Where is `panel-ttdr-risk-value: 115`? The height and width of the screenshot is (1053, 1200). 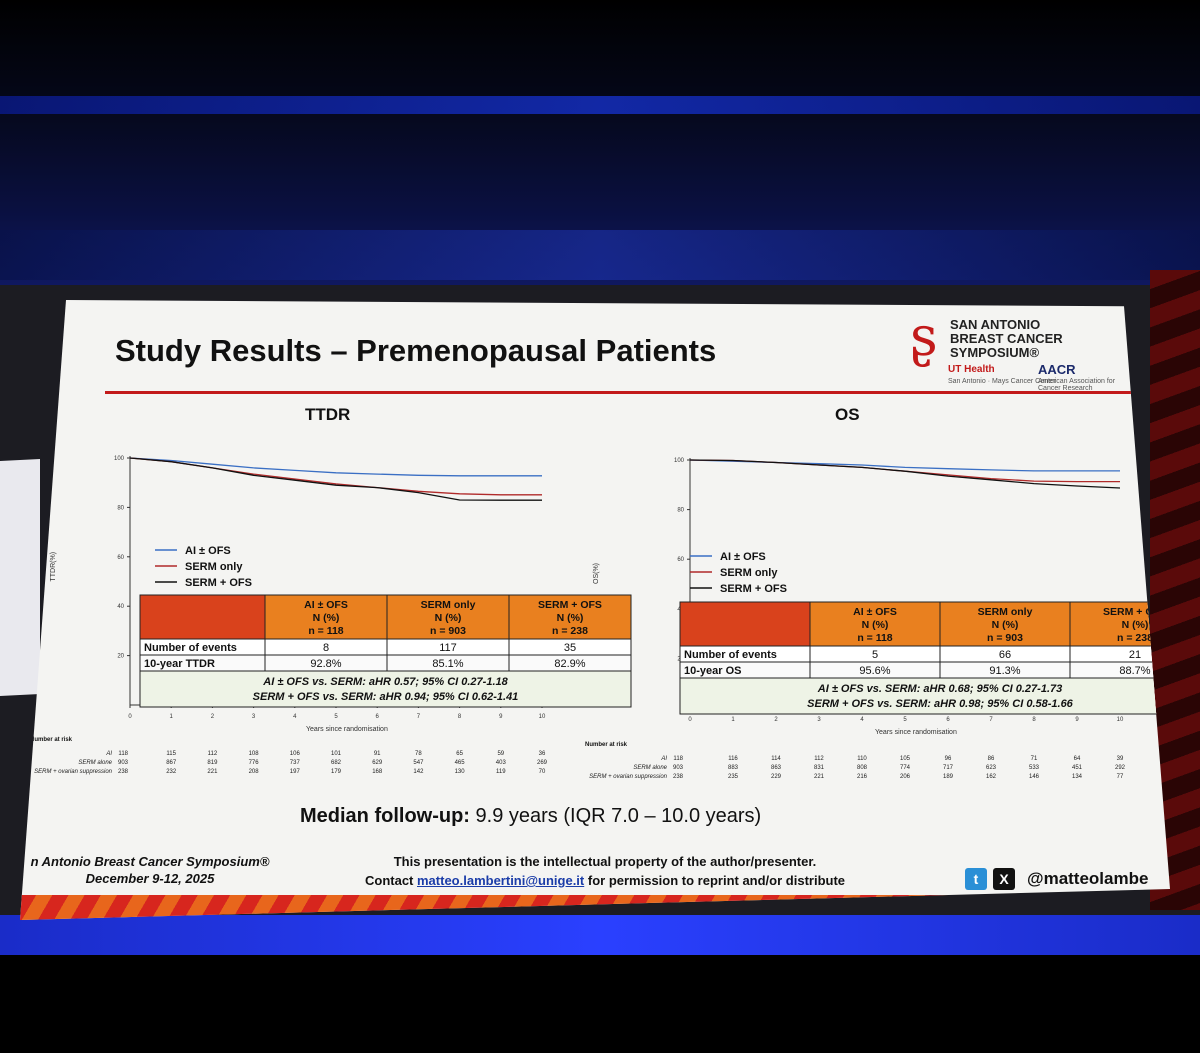
panel-ttdr-risk-value: 115 is located at coordinates (171, 754).